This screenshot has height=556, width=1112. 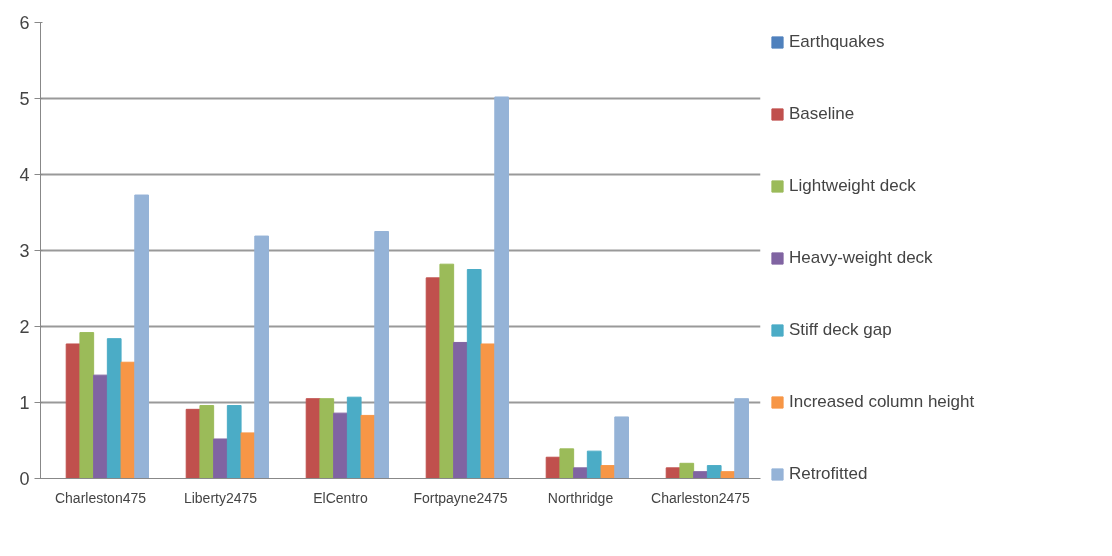 I want to click on y-tick-label: 4, so click(x=24, y=175).